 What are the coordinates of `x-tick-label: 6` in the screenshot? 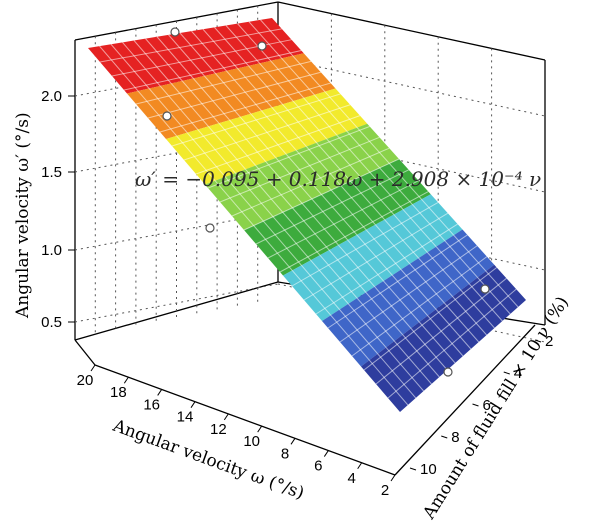 It's located at (318, 466).